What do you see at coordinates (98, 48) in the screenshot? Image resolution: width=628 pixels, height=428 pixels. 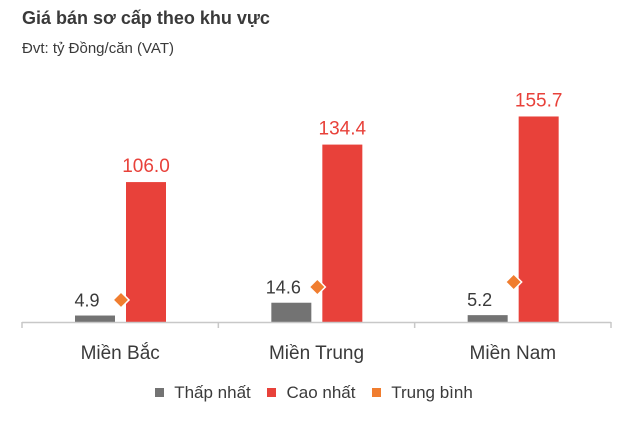 I see `chart-subtitle: Đvt: tỷ Đồng/căn (VAT)` at bounding box center [98, 48].